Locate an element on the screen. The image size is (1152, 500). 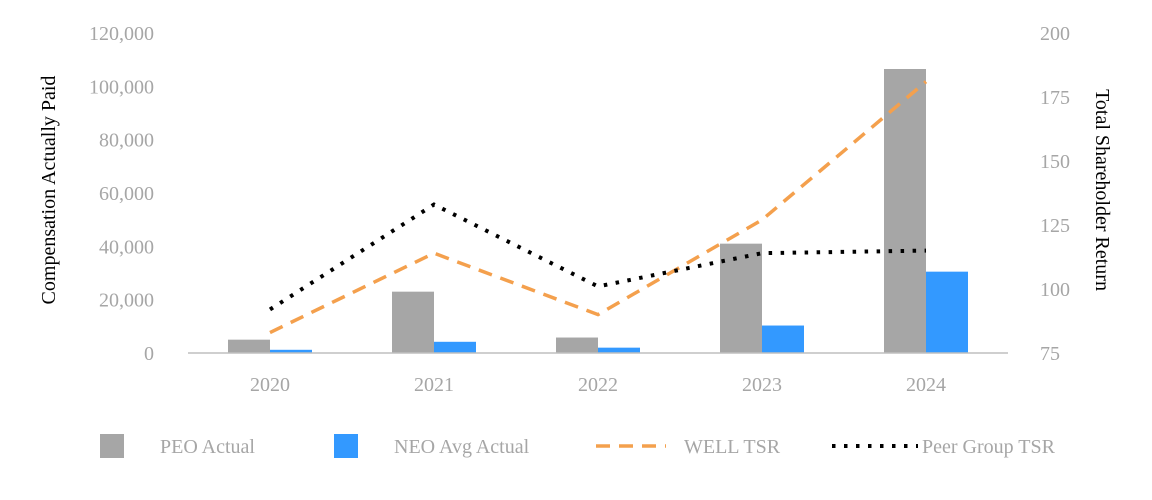
legend-item-peer-group-tsr: Peer Group TSR is located at coordinates (944, 447).